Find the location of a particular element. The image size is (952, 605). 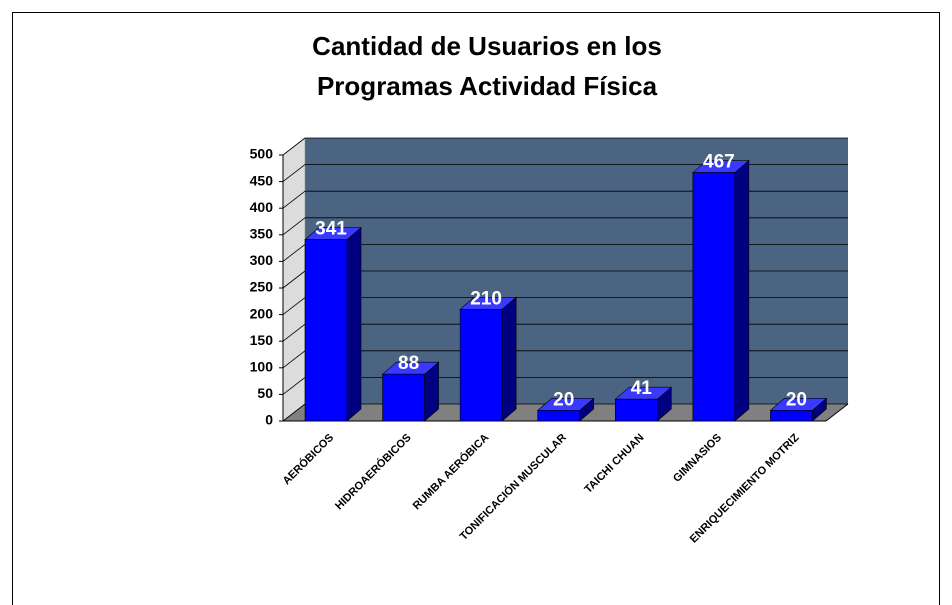

data-label: 467 is located at coordinates (719, 162).